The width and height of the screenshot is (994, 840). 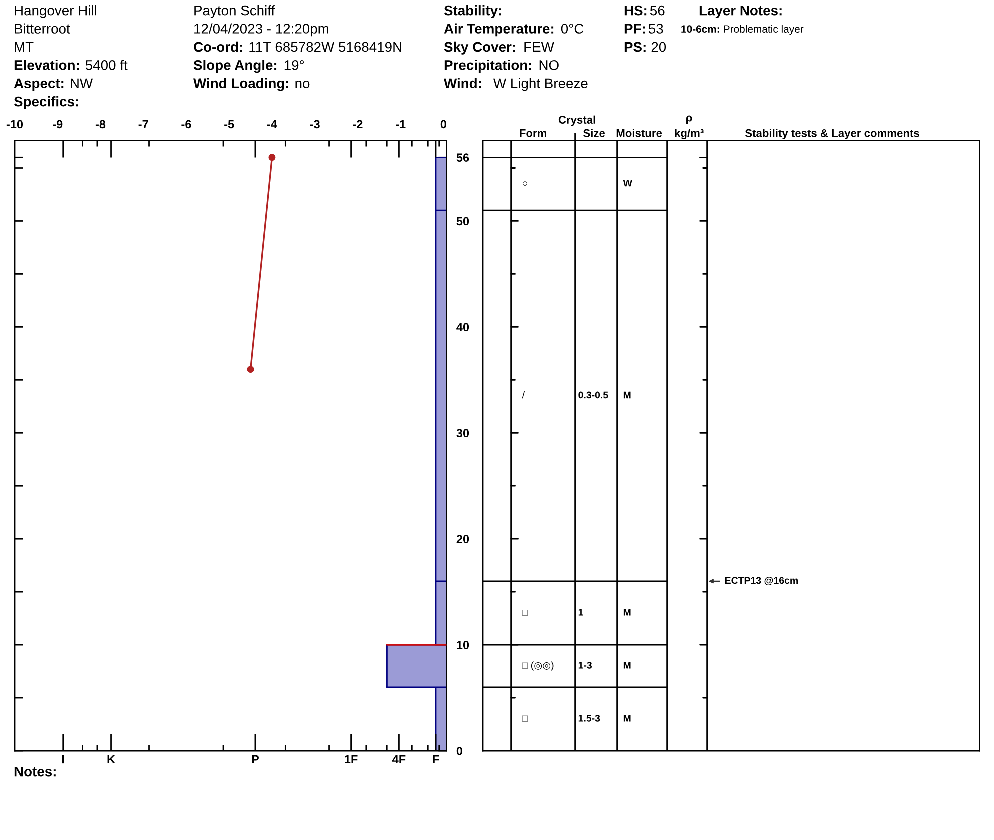 I want to click on text: Bitterroot, so click(x=42, y=29).